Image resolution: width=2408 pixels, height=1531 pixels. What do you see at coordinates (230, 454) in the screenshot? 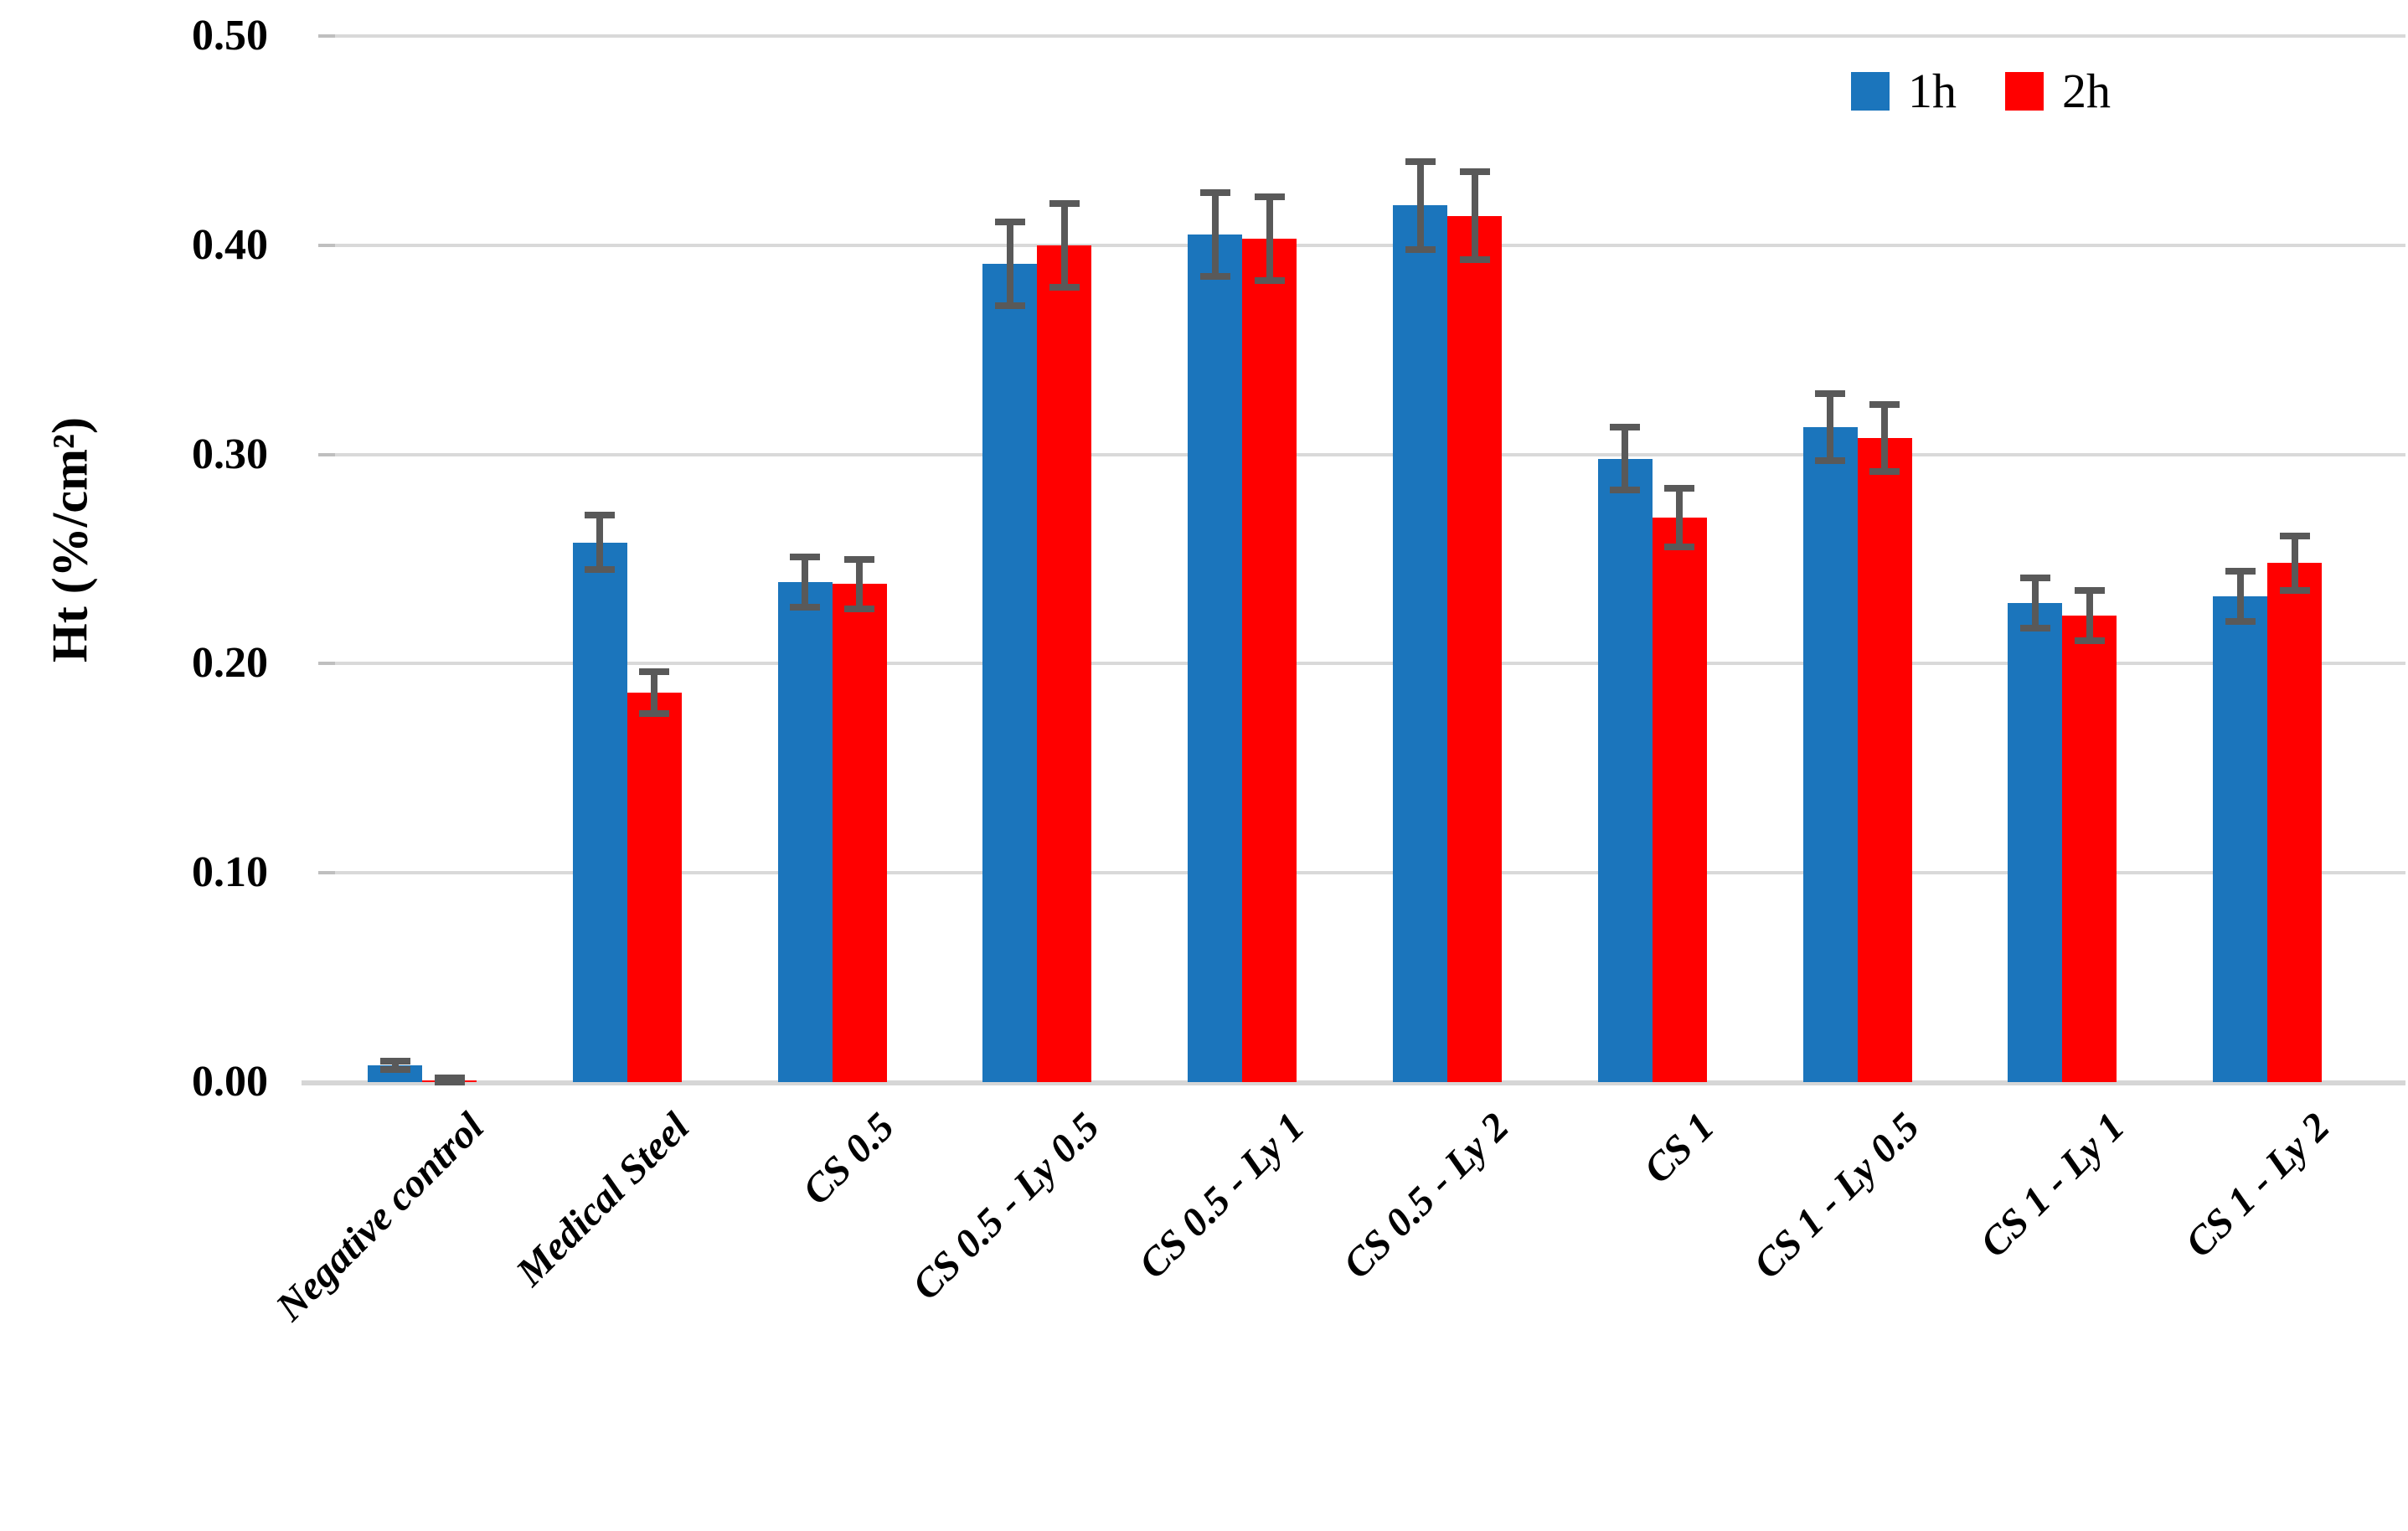
I see `y-tick-label: 0.30` at bounding box center [230, 454].